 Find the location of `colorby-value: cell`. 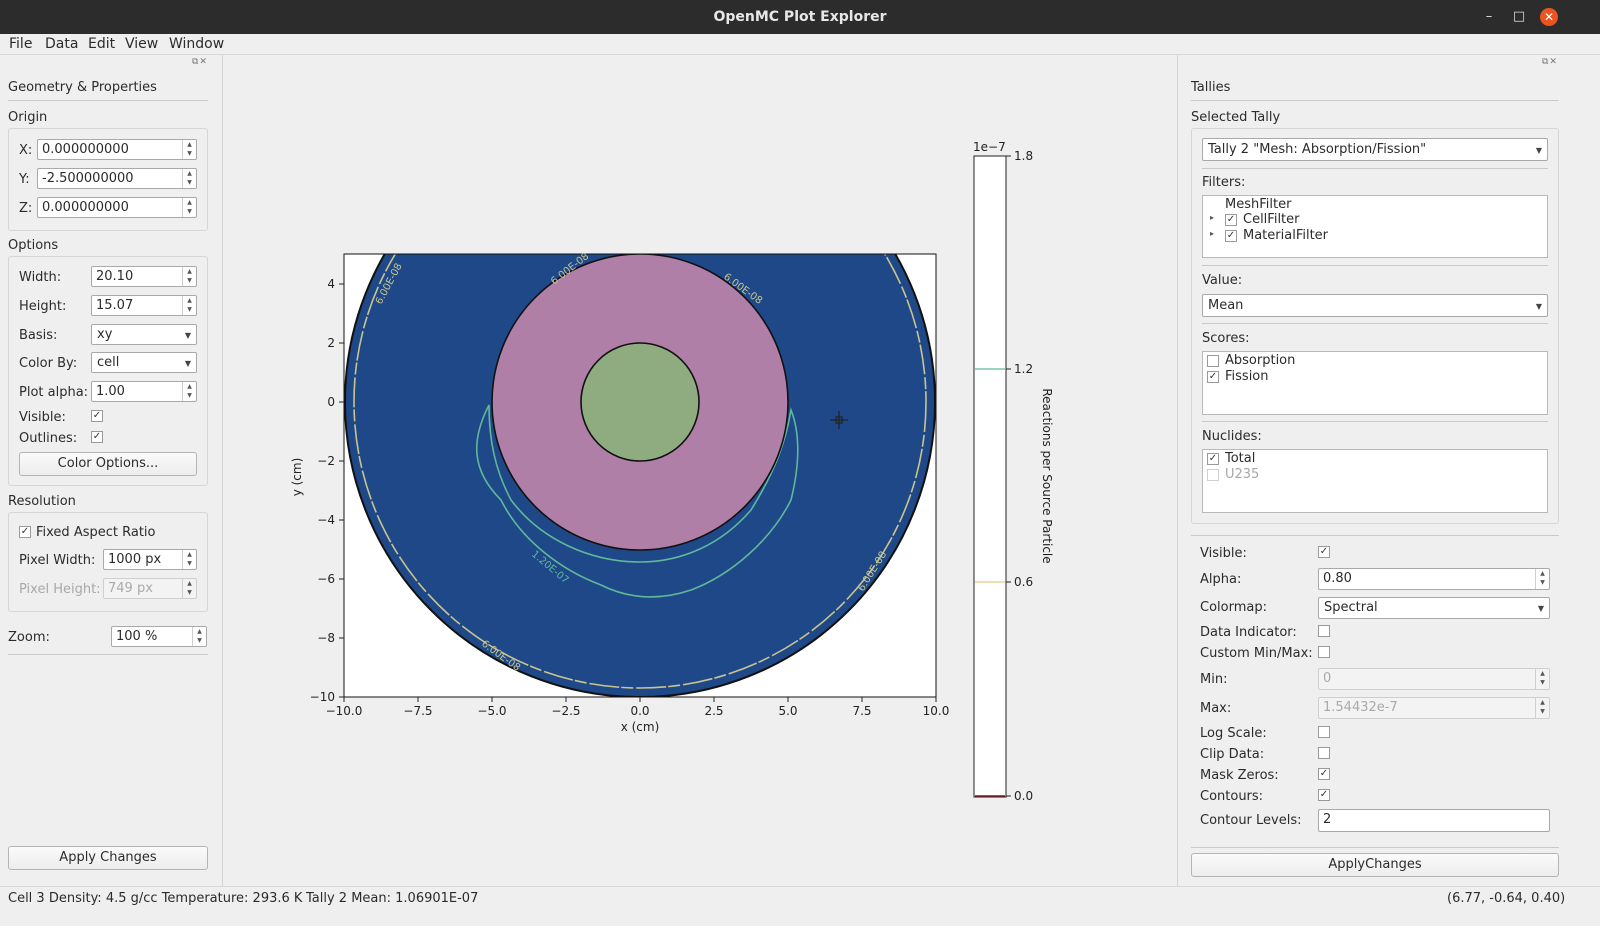

colorby-value: cell is located at coordinates (108, 362).